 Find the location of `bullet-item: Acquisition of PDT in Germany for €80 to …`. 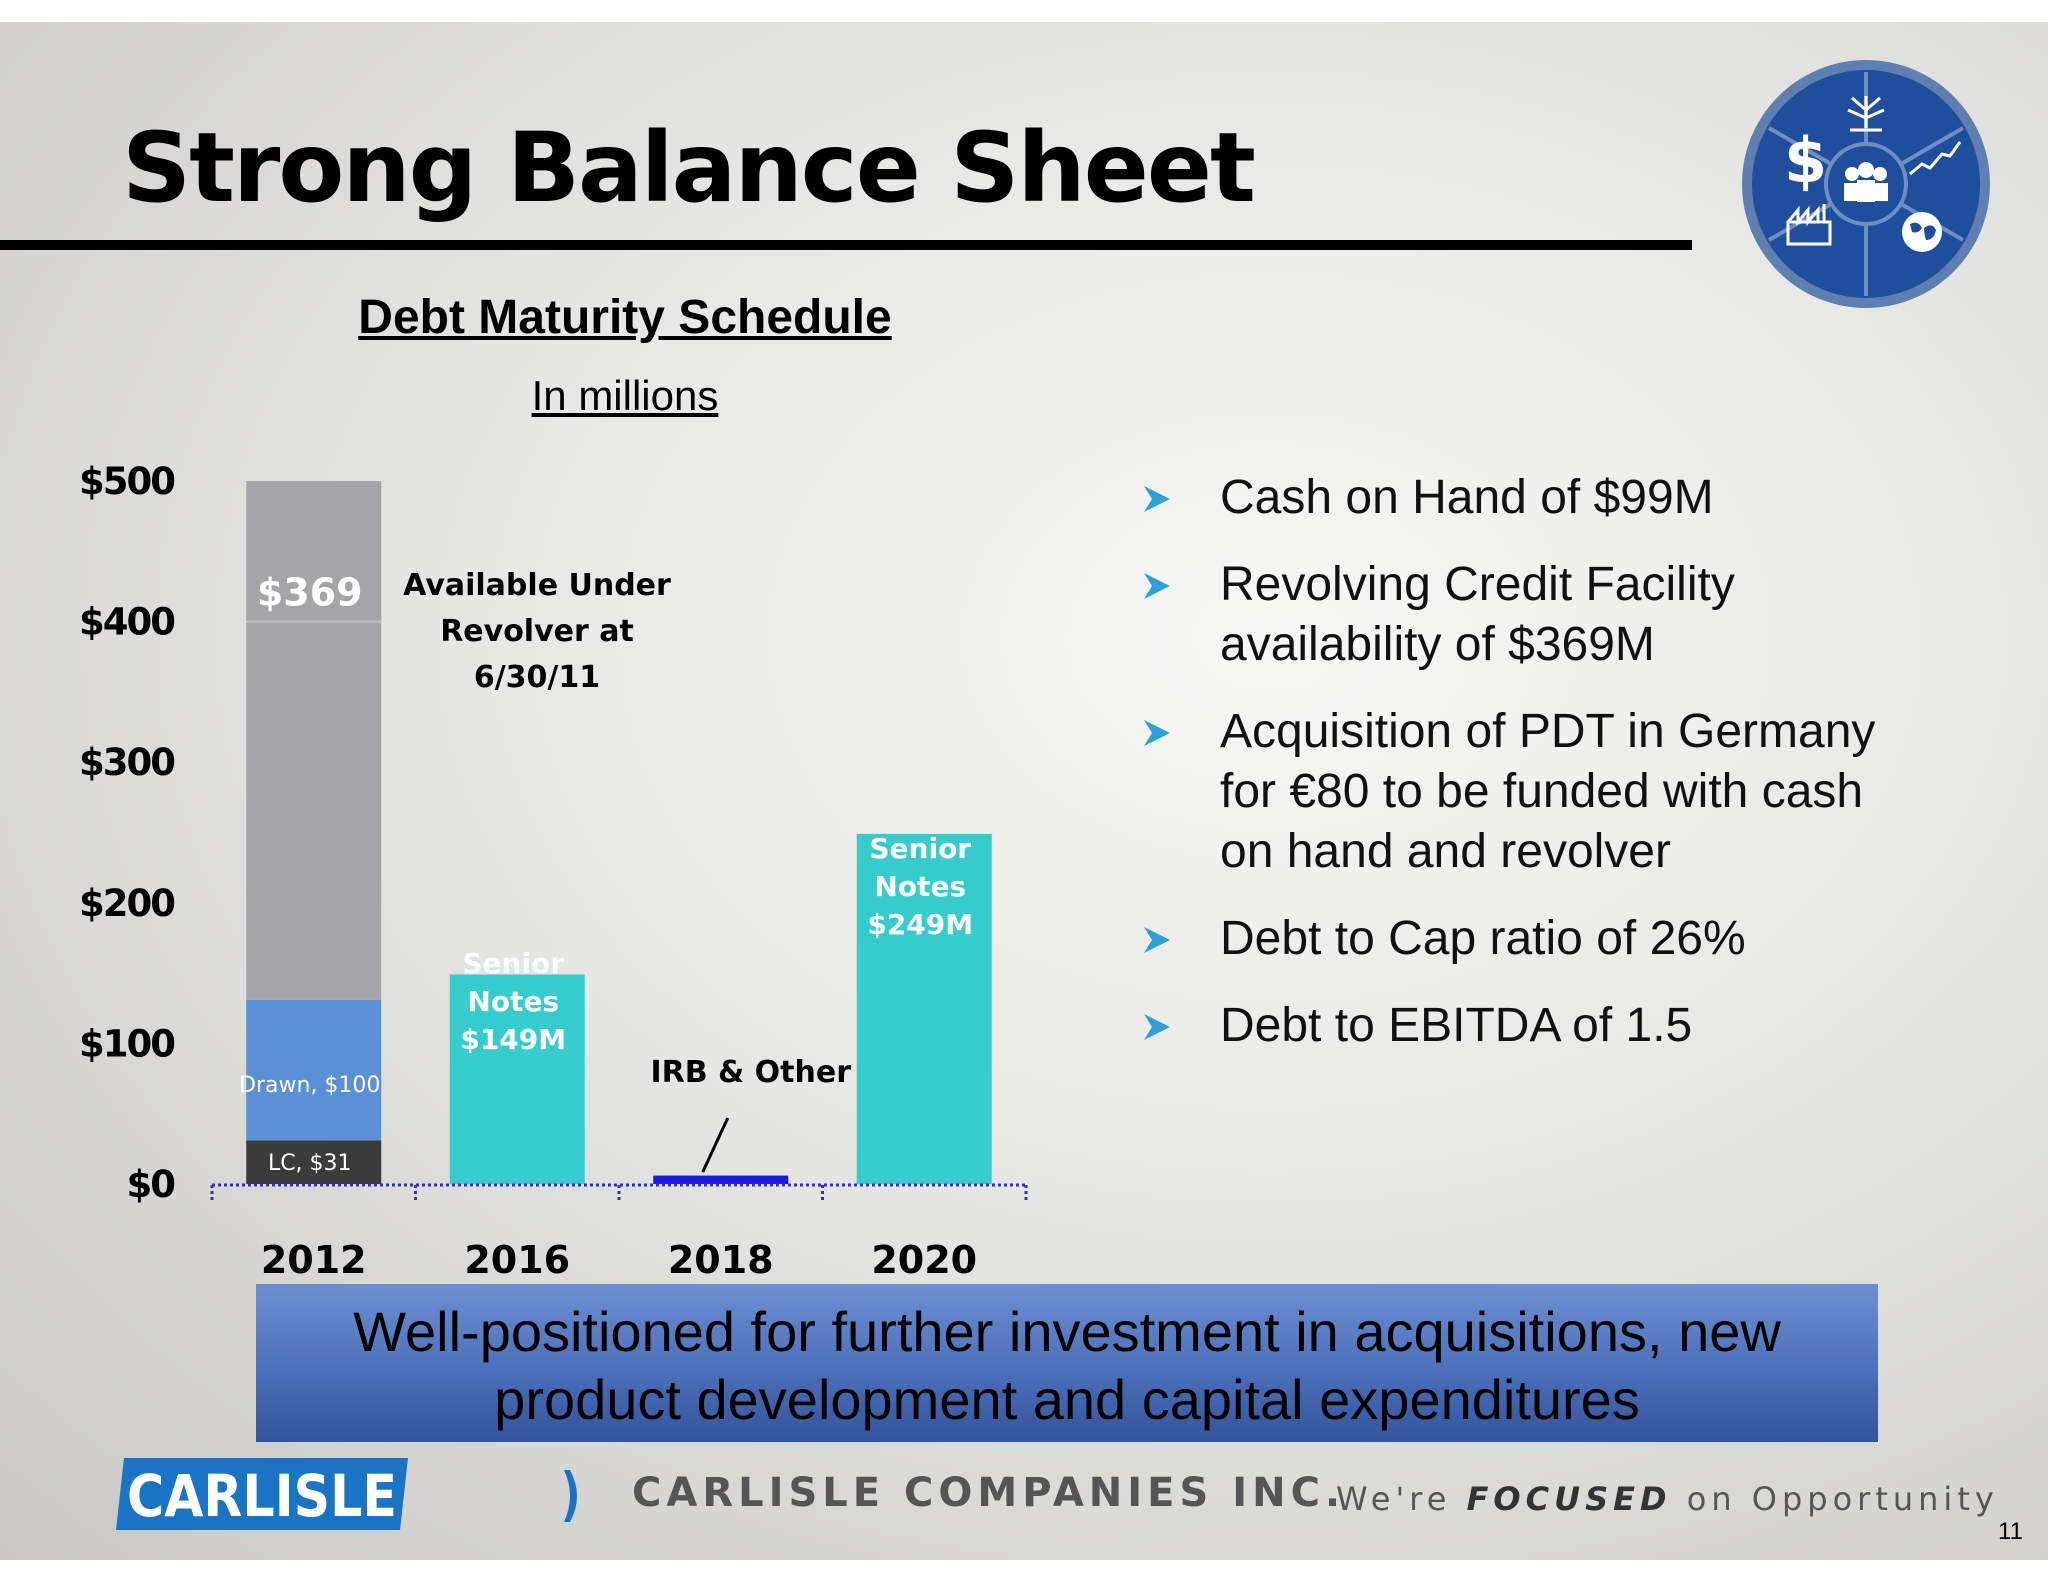

bullet-item: Acquisition of PDT in Germany for €80 to … is located at coordinates (1580, 792).